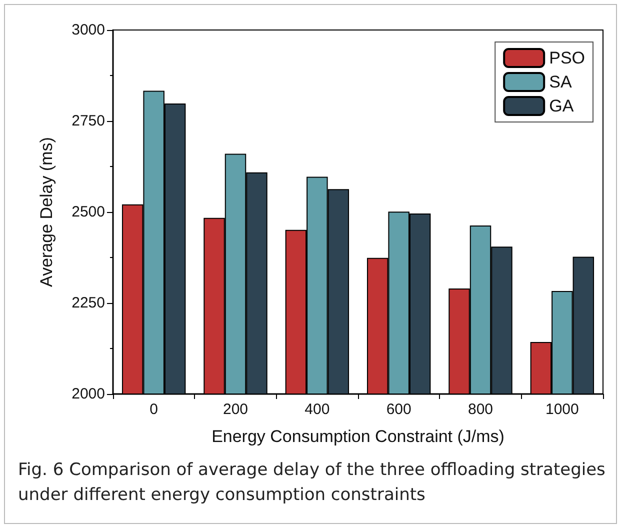 Image resolution: width=623 pixels, height=530 pixels. Describe the element at coordinates (46, 212) in the screenshot. I see `y-axis-title: Average Delay (ms)` at that location.